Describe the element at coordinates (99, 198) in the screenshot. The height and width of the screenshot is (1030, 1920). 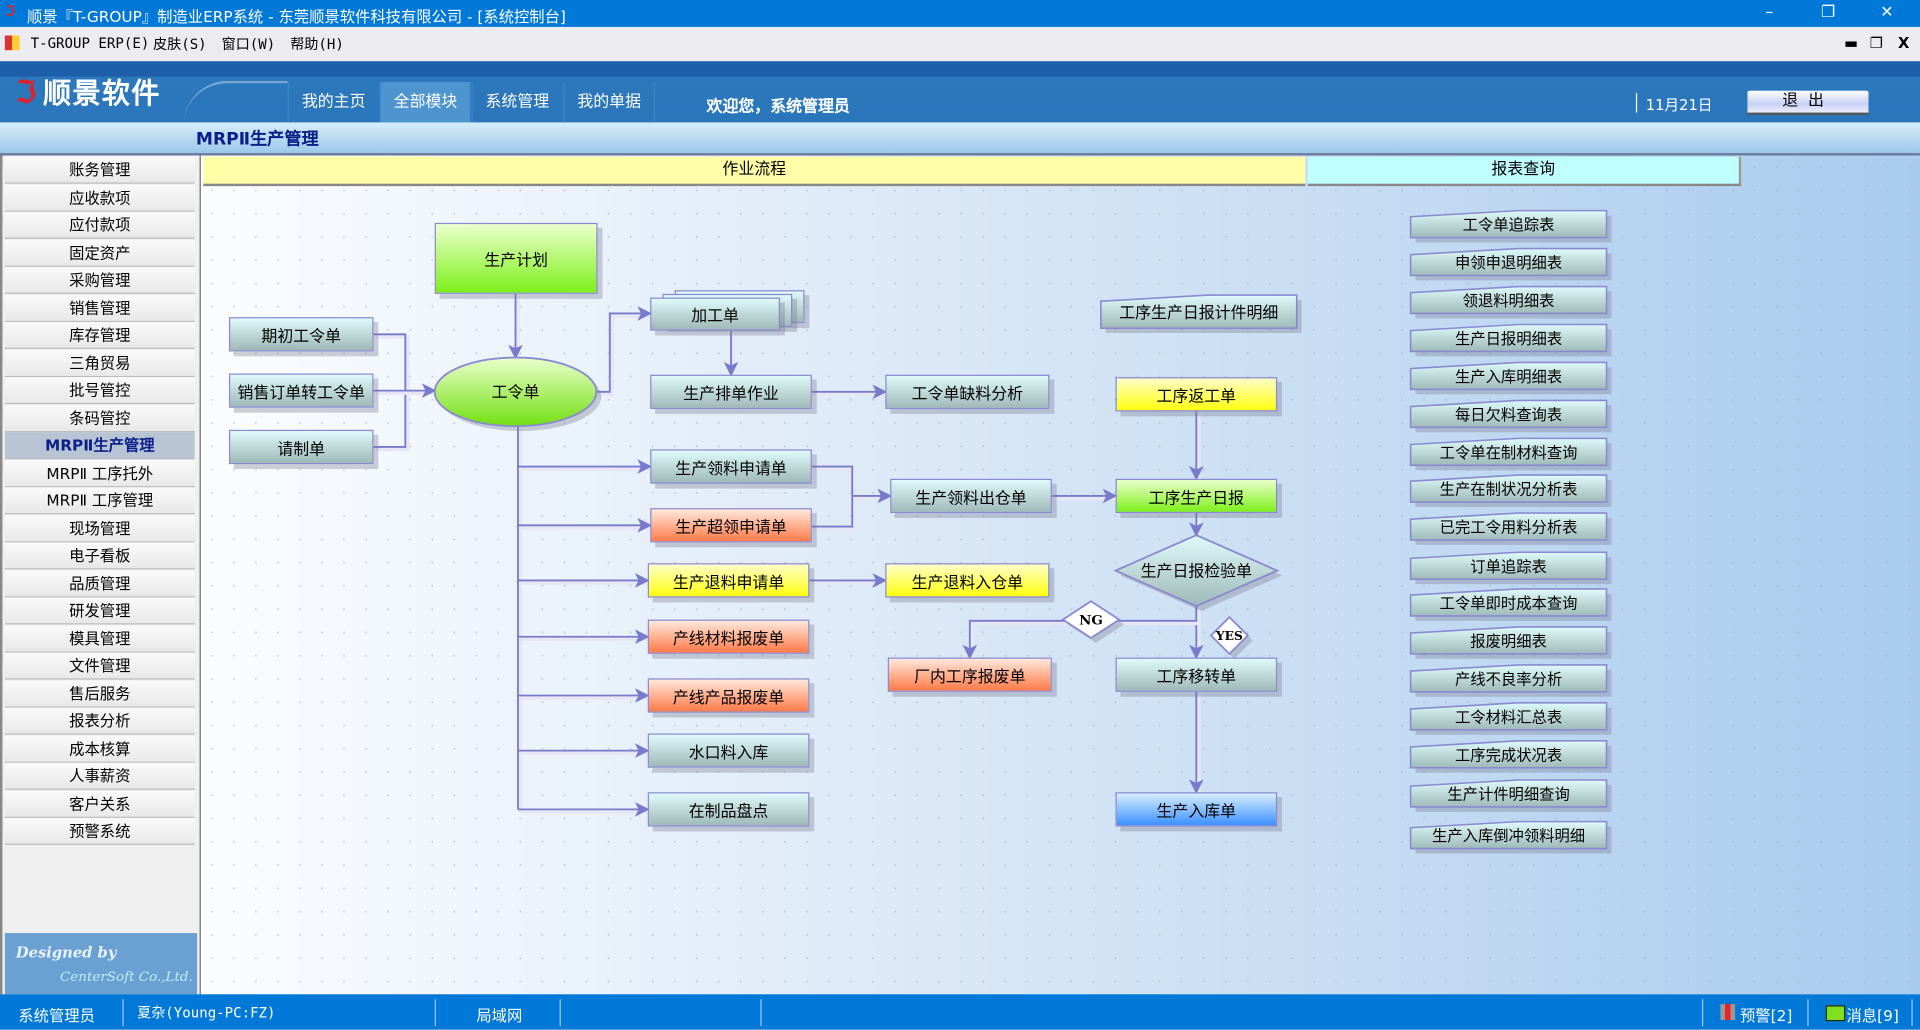
I see `sidebar-item: 应收款项` at that location.